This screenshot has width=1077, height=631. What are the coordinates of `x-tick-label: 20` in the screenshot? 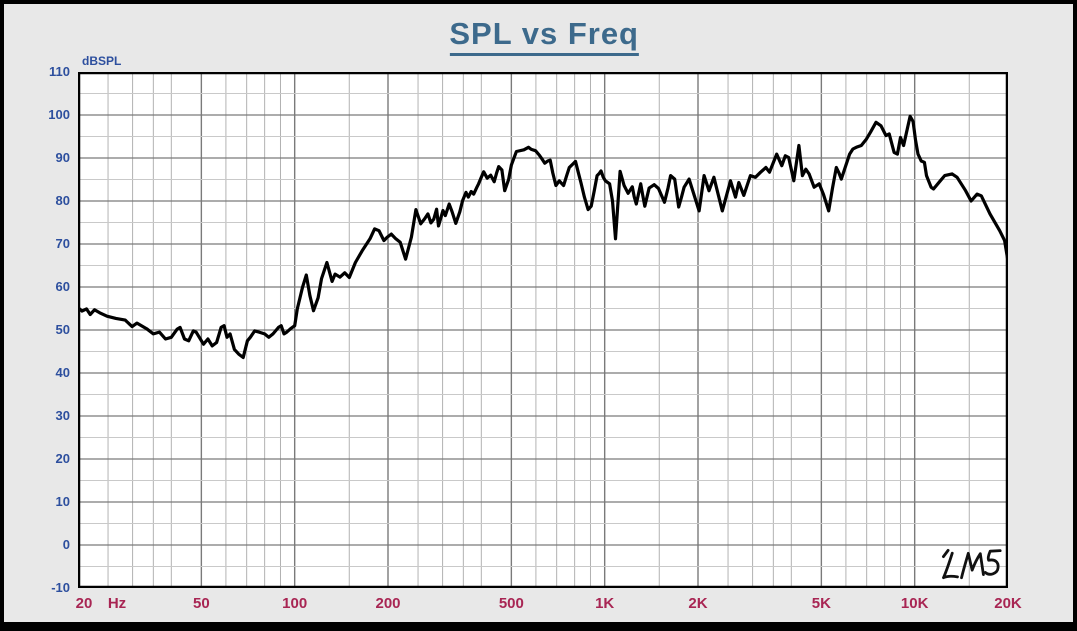 It's located at (84, 603).